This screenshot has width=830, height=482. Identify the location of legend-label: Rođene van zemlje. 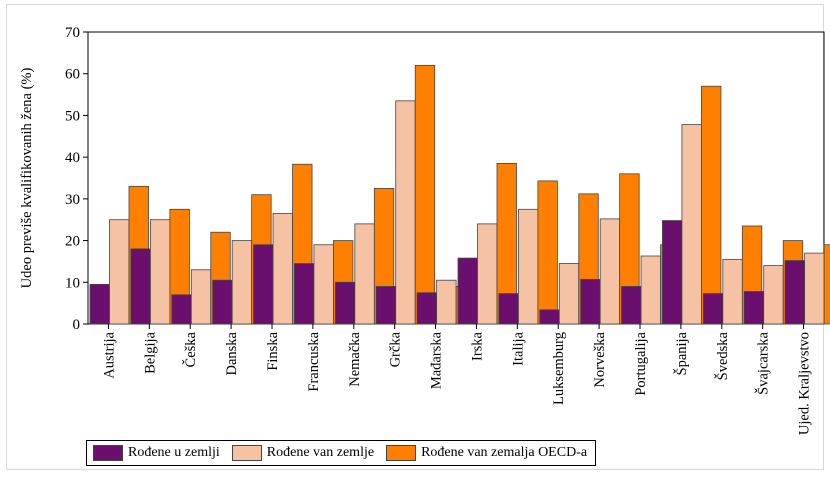
(320, 452).